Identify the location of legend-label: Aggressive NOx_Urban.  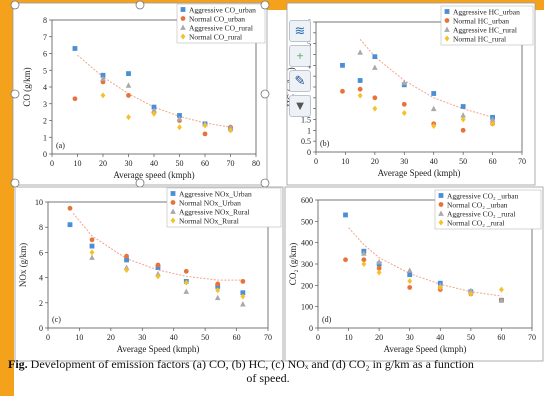
(215, 194).